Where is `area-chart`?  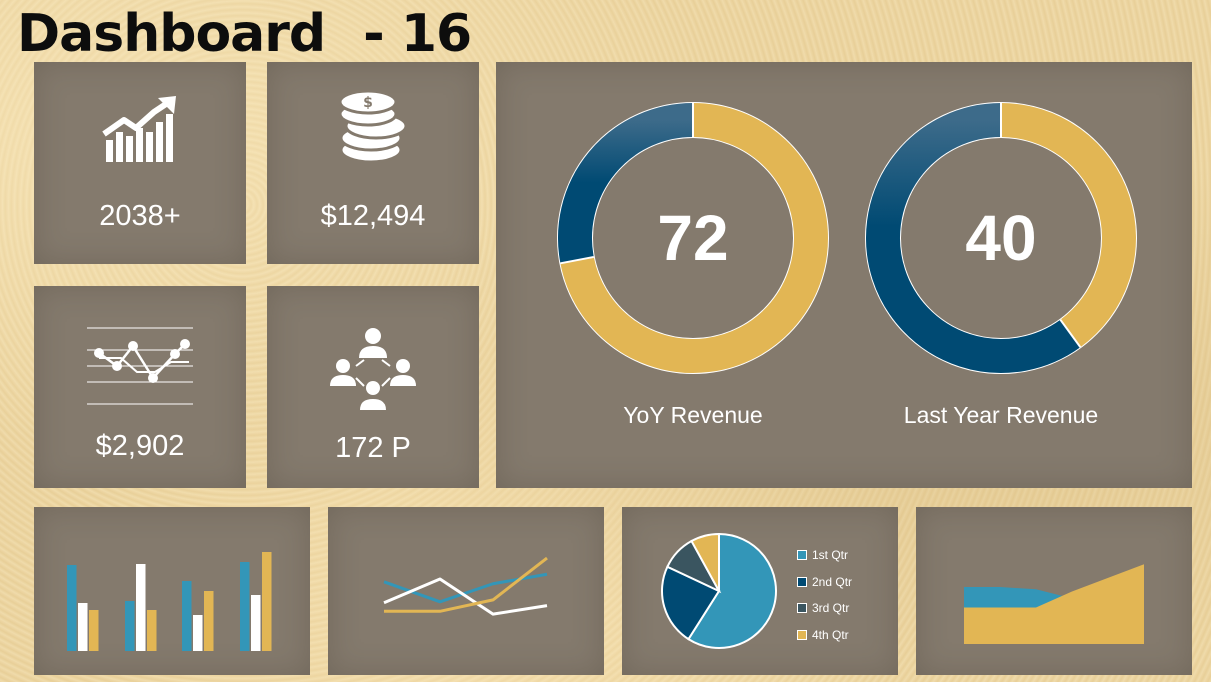
area-chart is located at coordinates (1054, 604).